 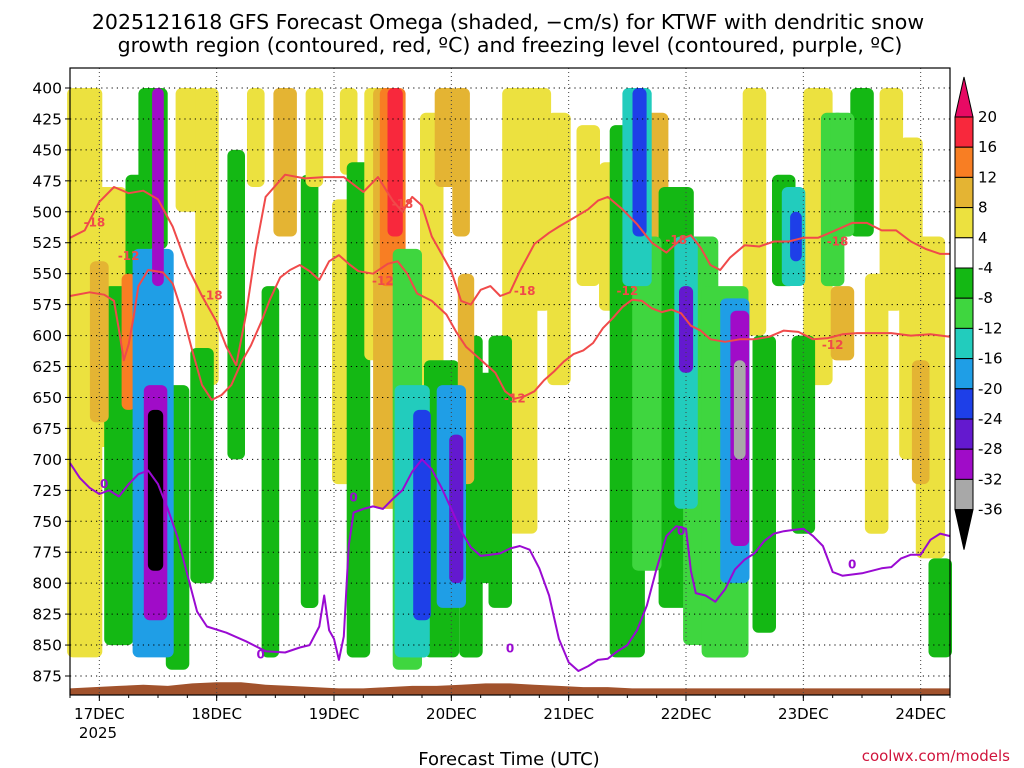 I want to click on colorbar-label--28: -28, so click(x=990, y=449).